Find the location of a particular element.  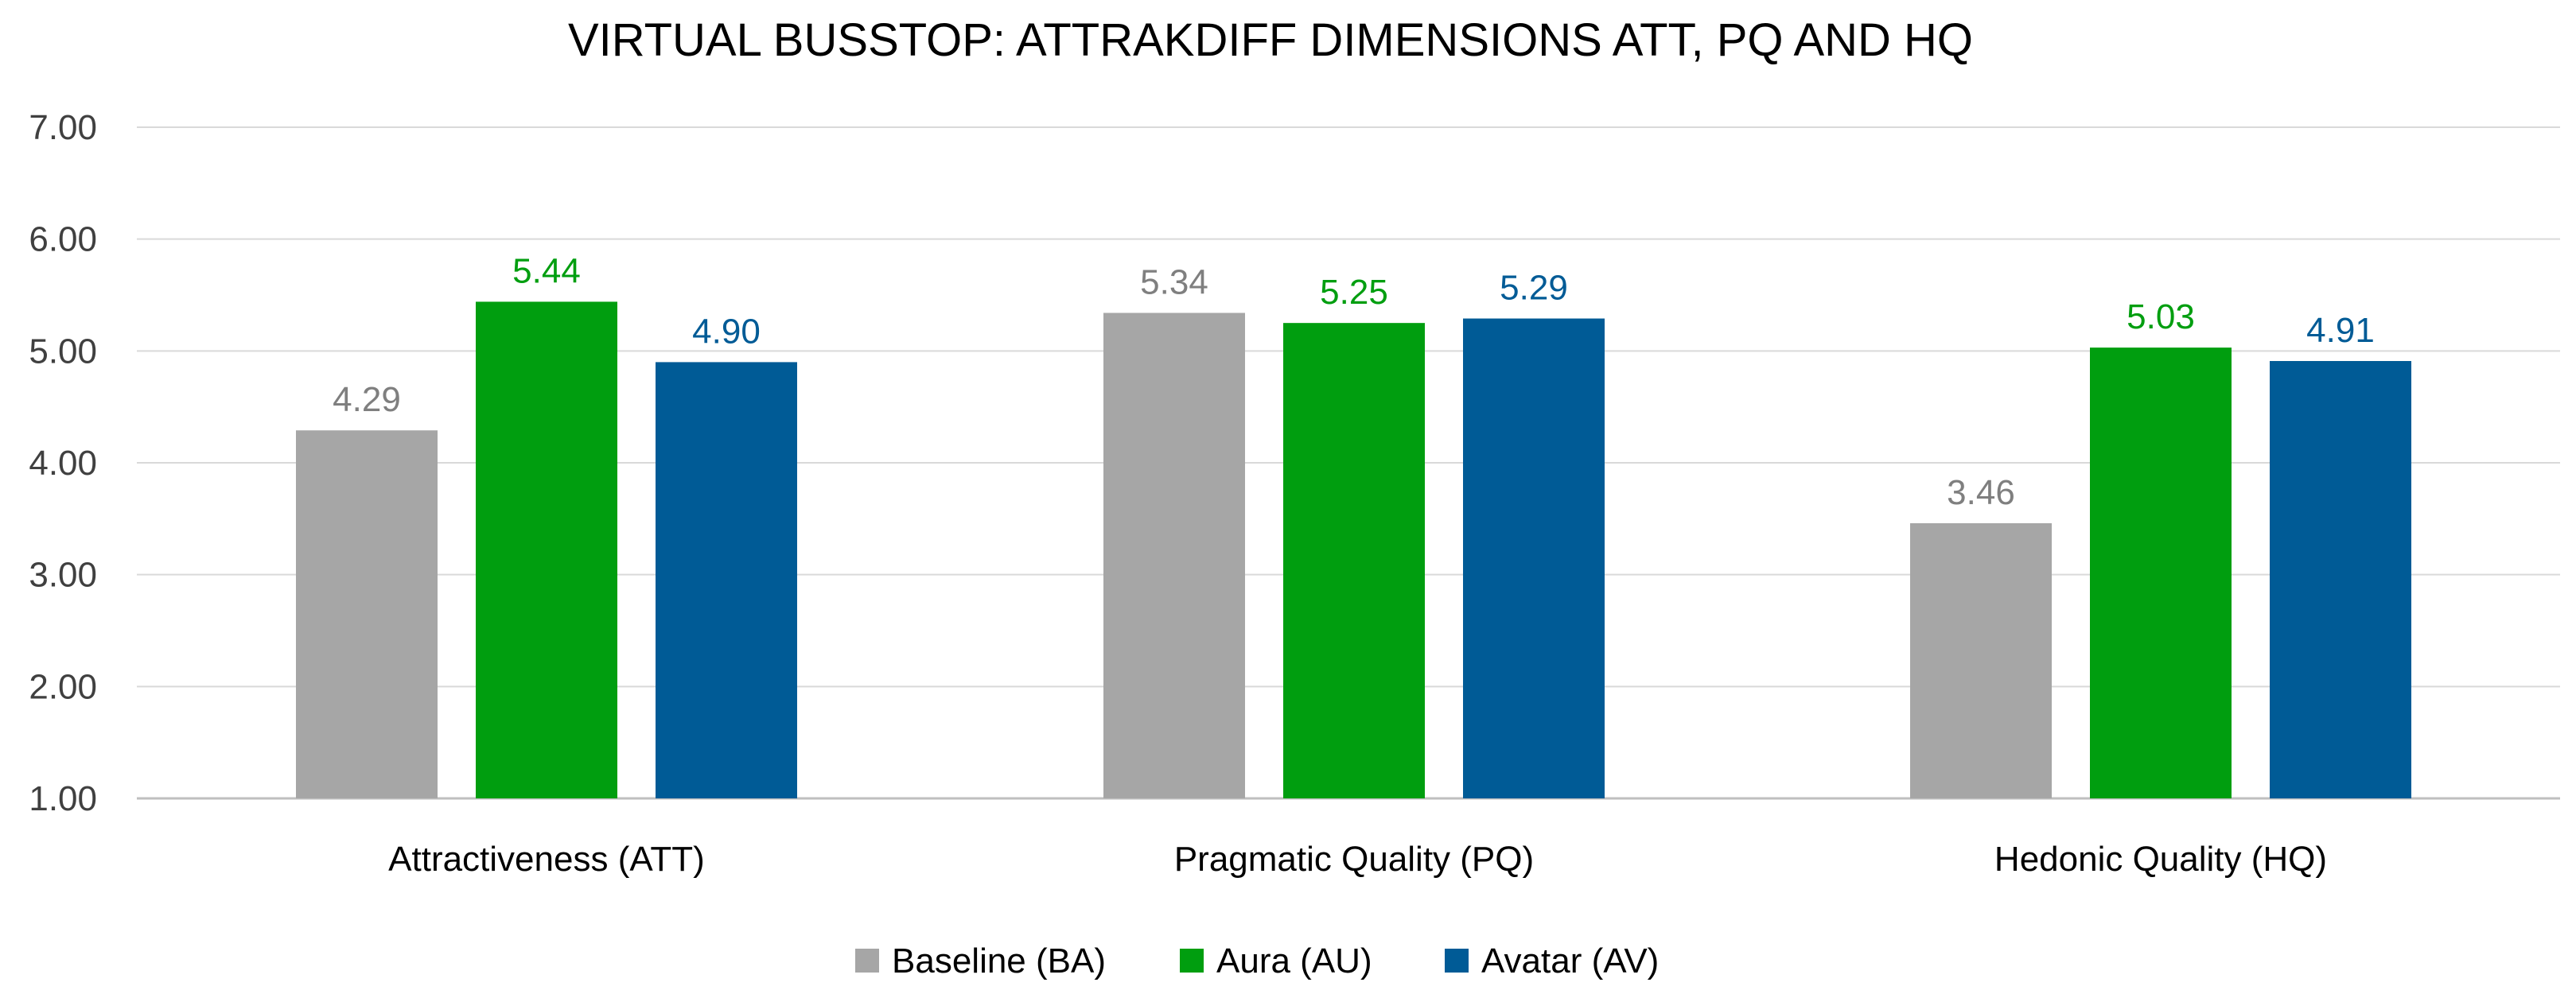

y-axis-tick-labels: 1.00 2.00 3.00 4.00 5.00 6.00 7.00 is located at coordinates (63, 463).